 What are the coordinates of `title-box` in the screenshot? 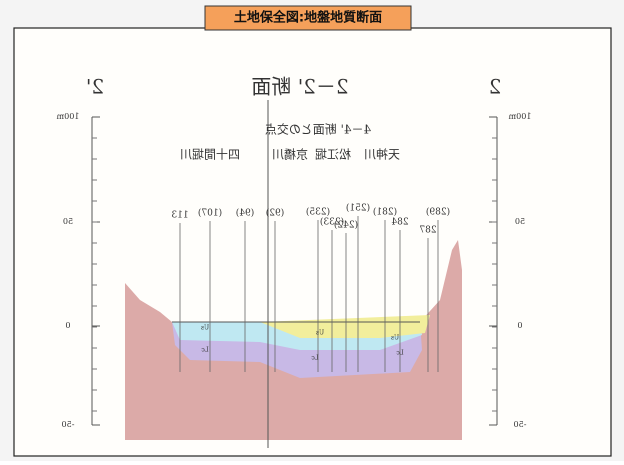 It's located at (308, 18).